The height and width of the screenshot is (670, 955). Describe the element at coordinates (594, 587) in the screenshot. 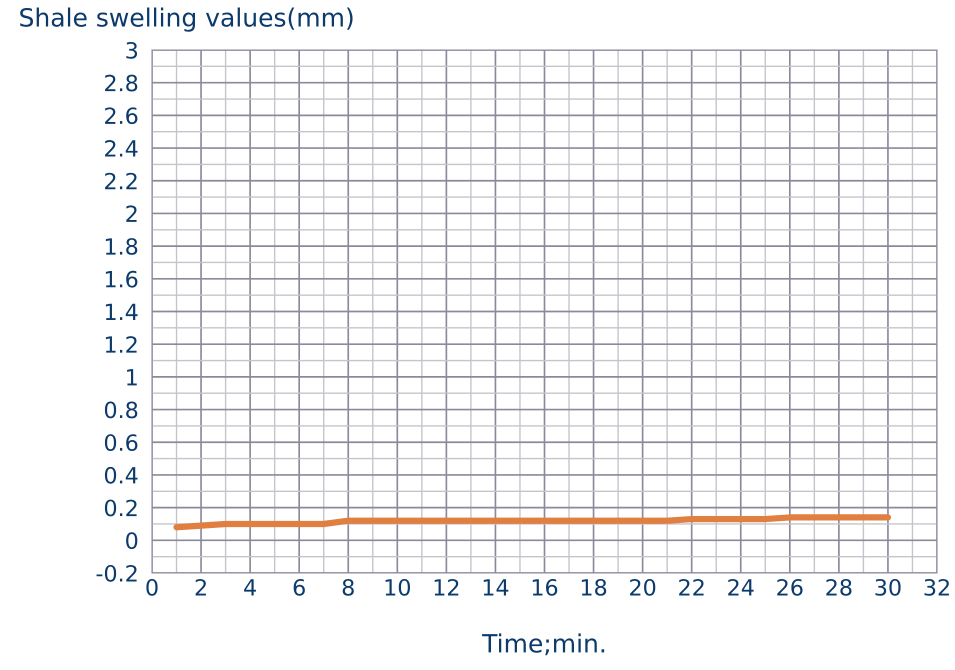

I see `x-tick-label: 18` at that location.